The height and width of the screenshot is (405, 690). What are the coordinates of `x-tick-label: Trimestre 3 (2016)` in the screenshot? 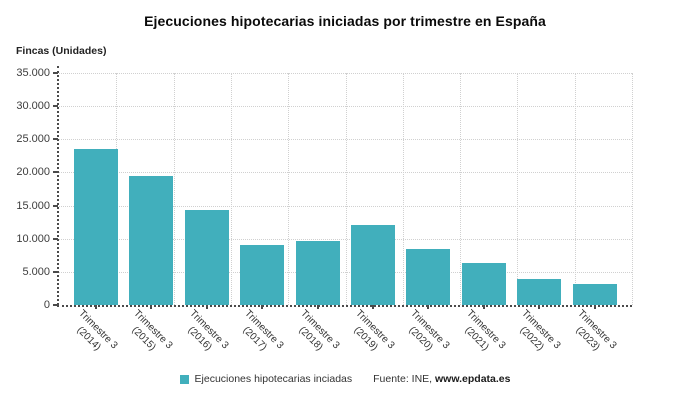 It's located at (204, 334).